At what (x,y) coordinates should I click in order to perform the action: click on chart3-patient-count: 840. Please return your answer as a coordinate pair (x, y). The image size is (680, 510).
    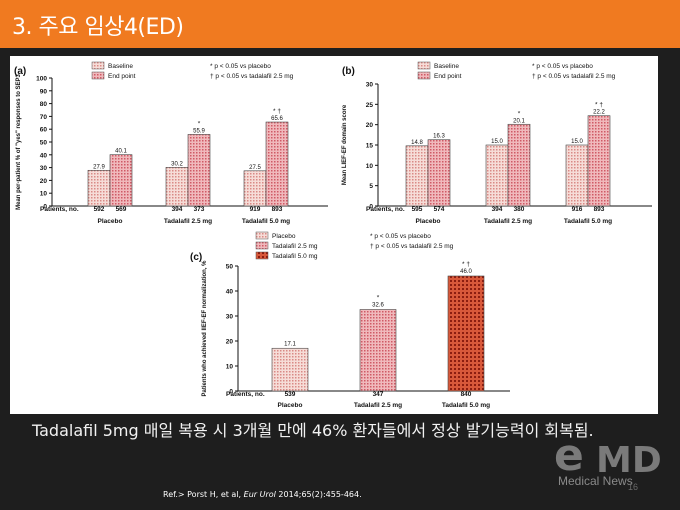
    Looking at the image, I should click on (466, 394).